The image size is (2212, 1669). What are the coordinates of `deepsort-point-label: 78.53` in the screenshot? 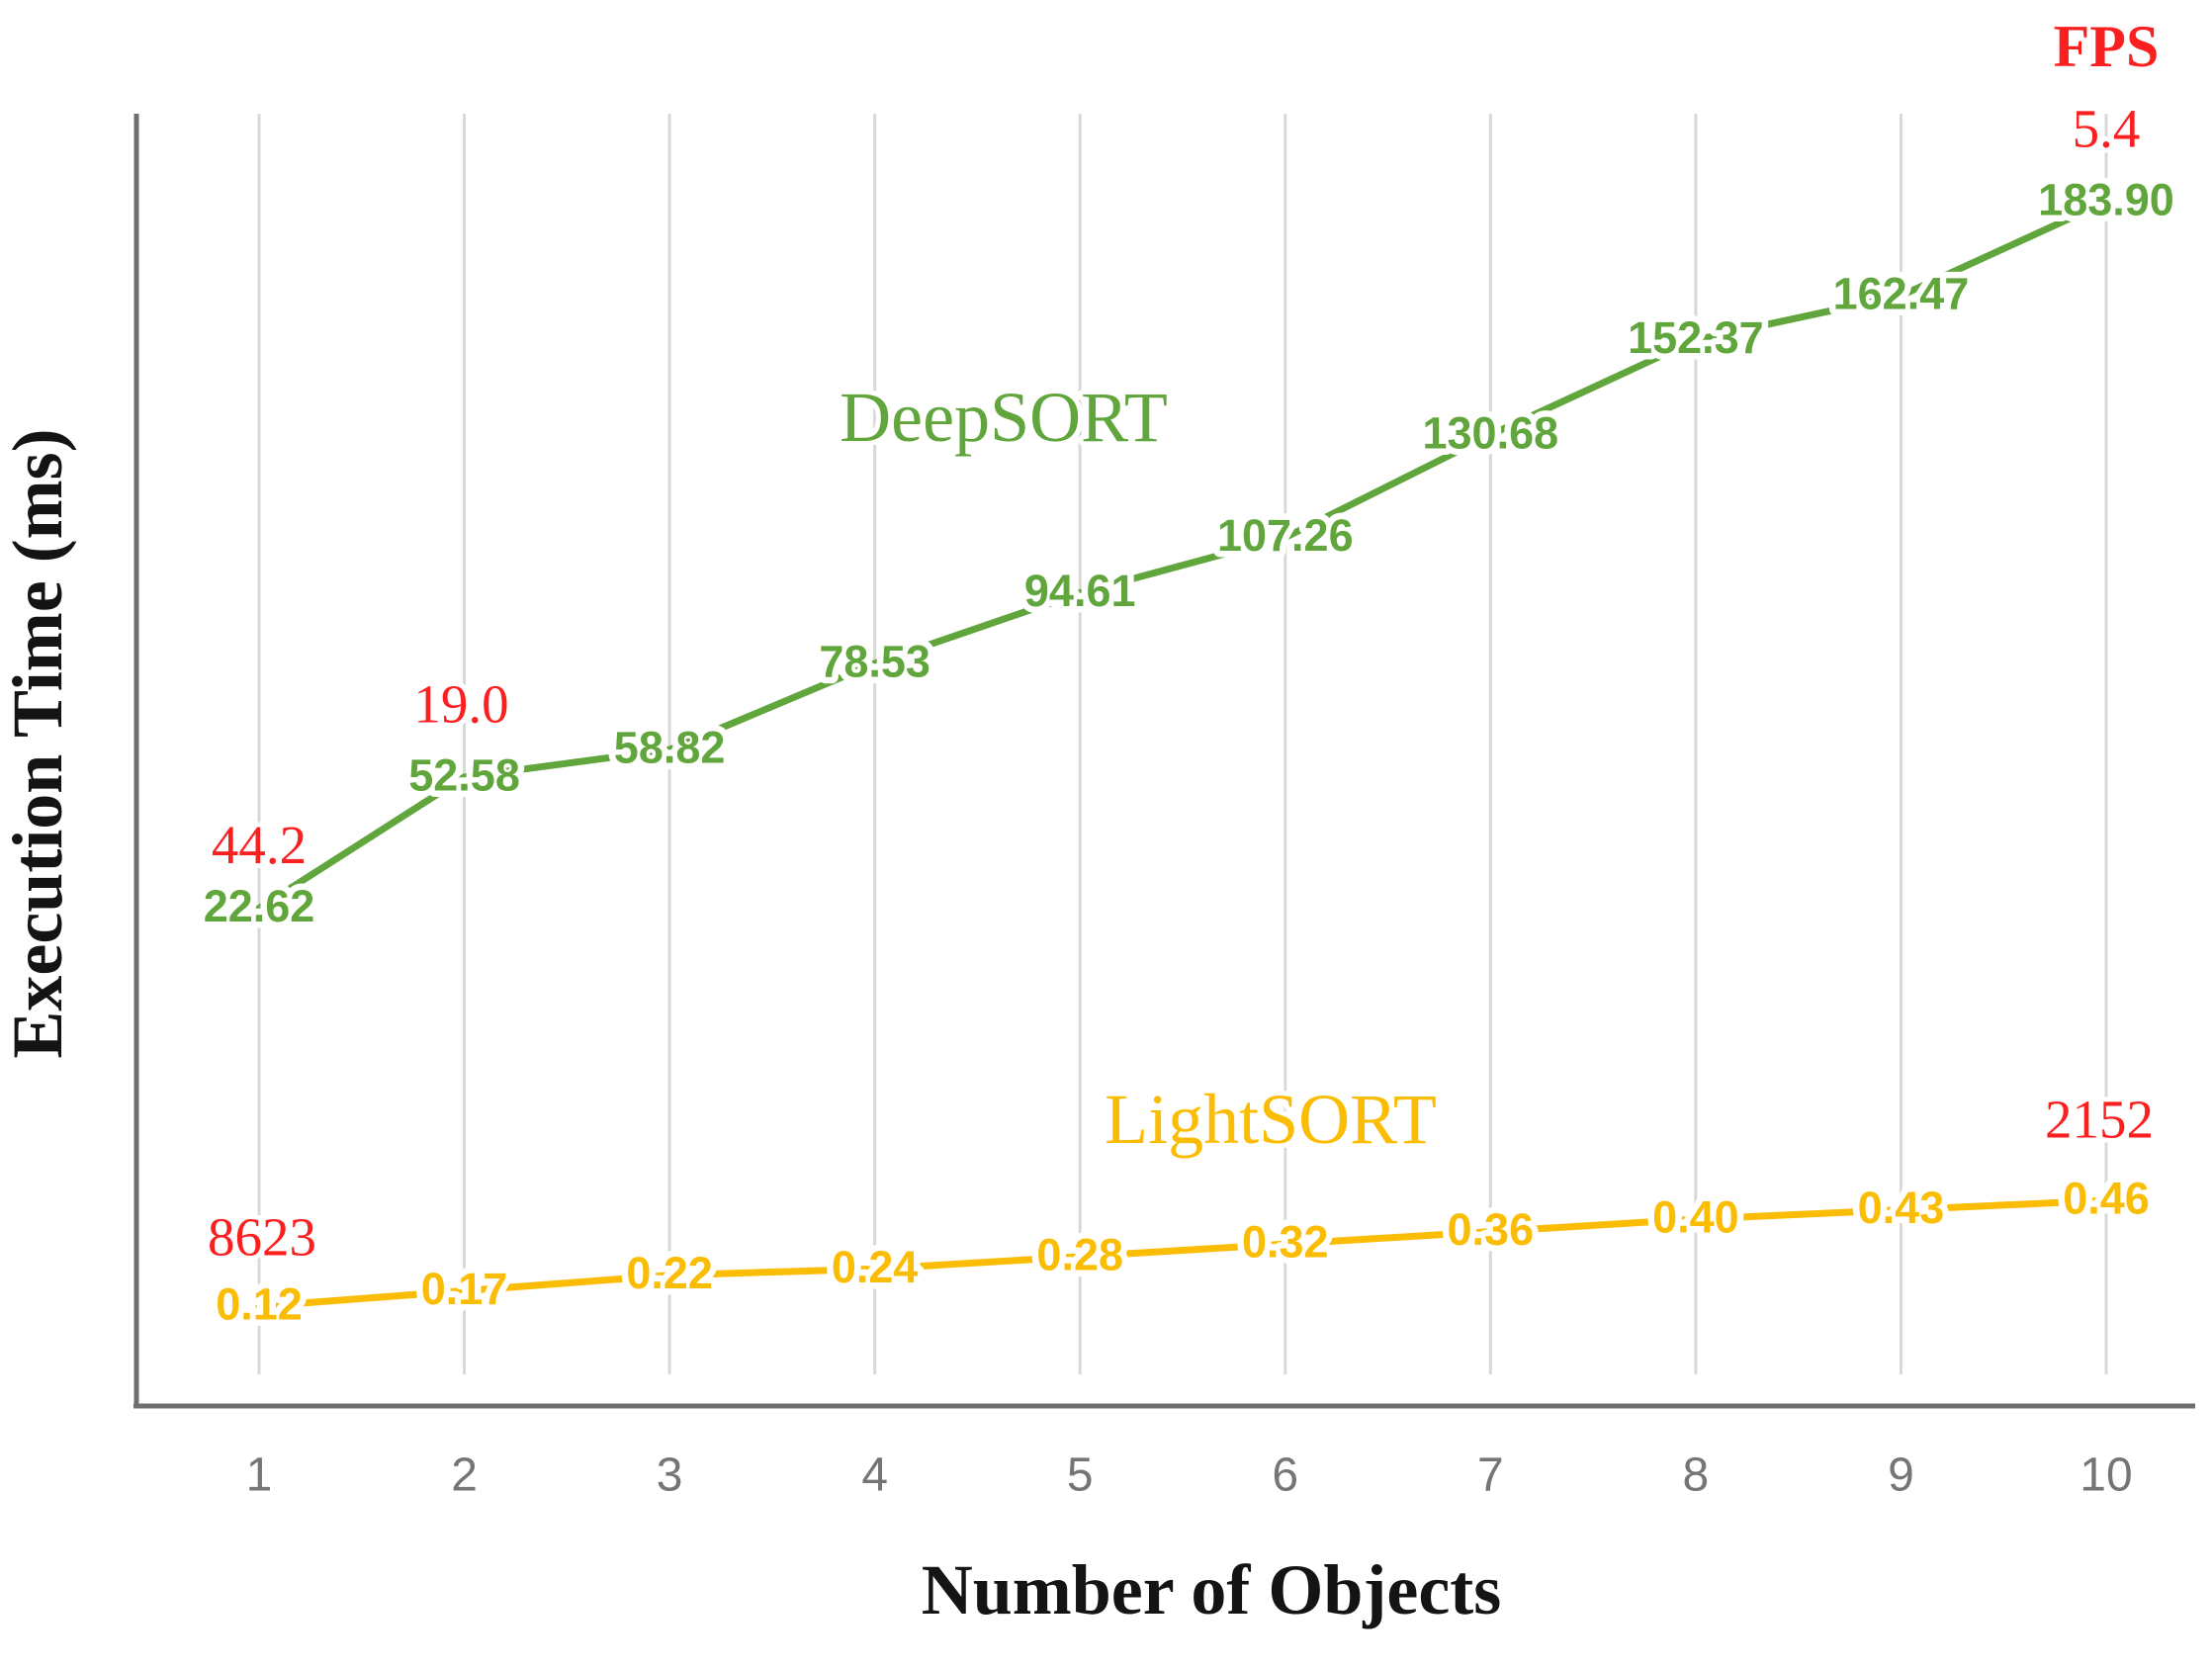 It's located at (875, 661).